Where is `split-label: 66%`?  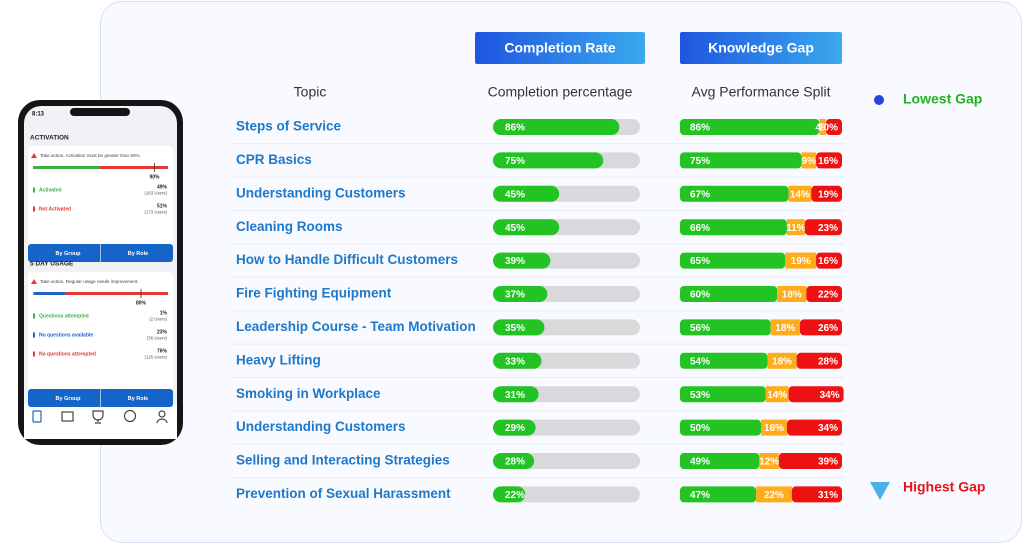
split-label: 66% is located at coordinates (700, 228).